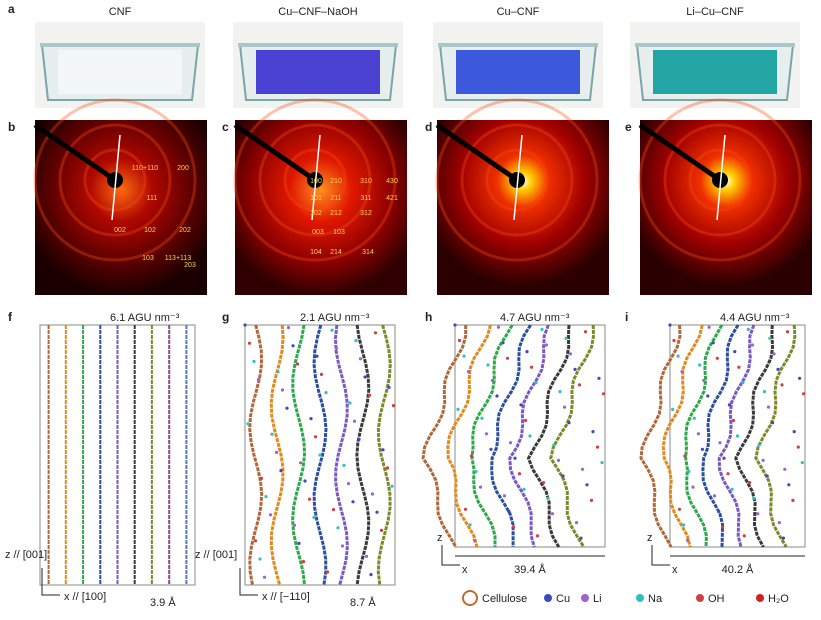  I want to click on reflection-label: 113+113, so click(178, 258).